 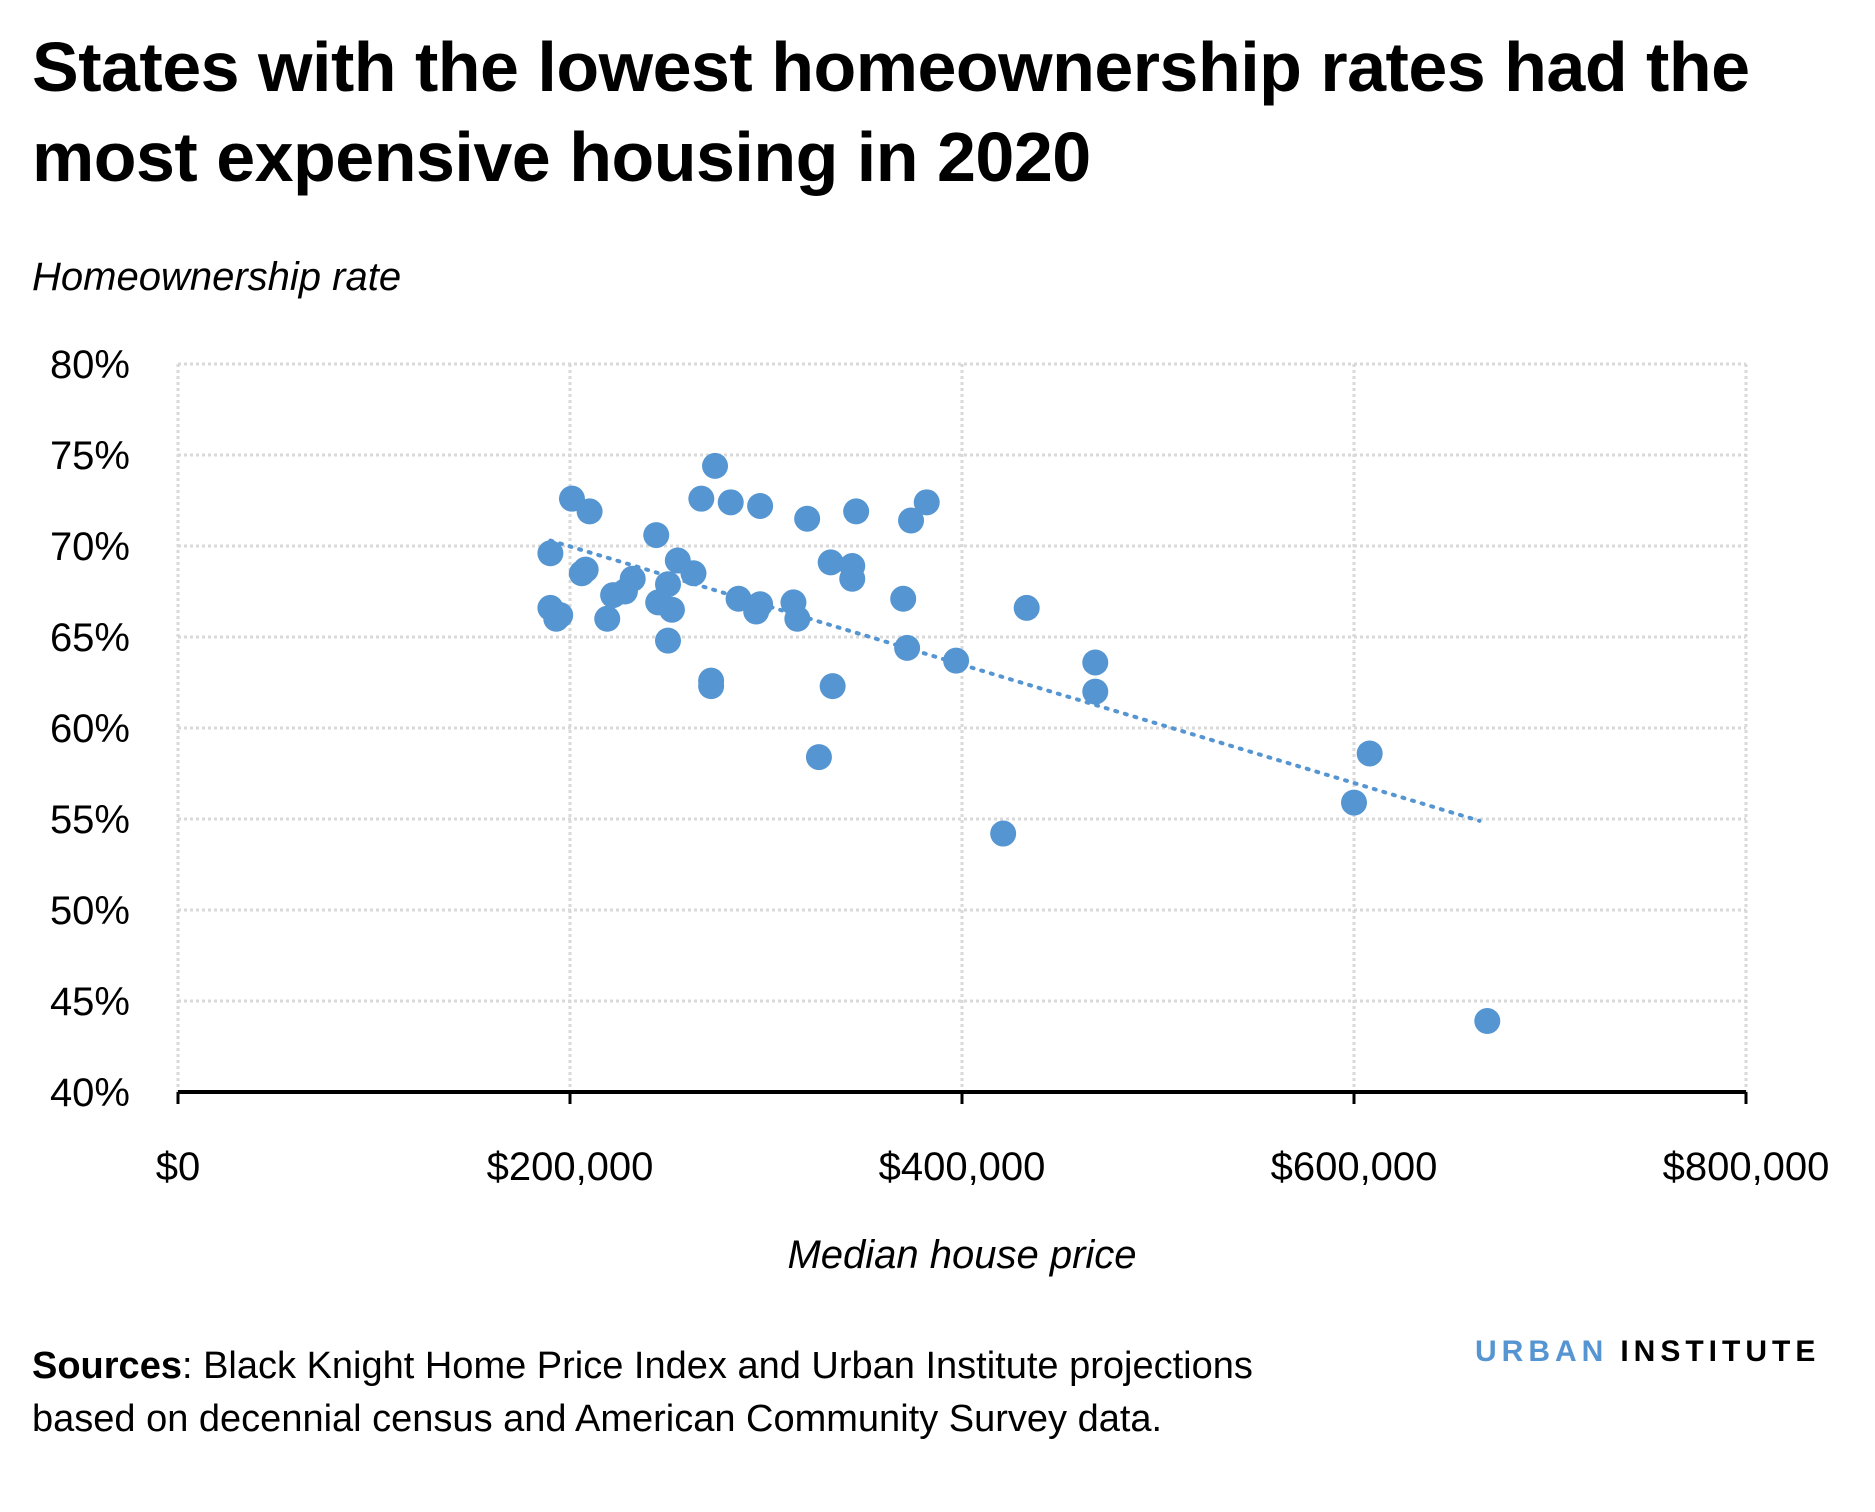 I want to click on logo-institute: INSTITUTE, so click(x=1720, y=1351).